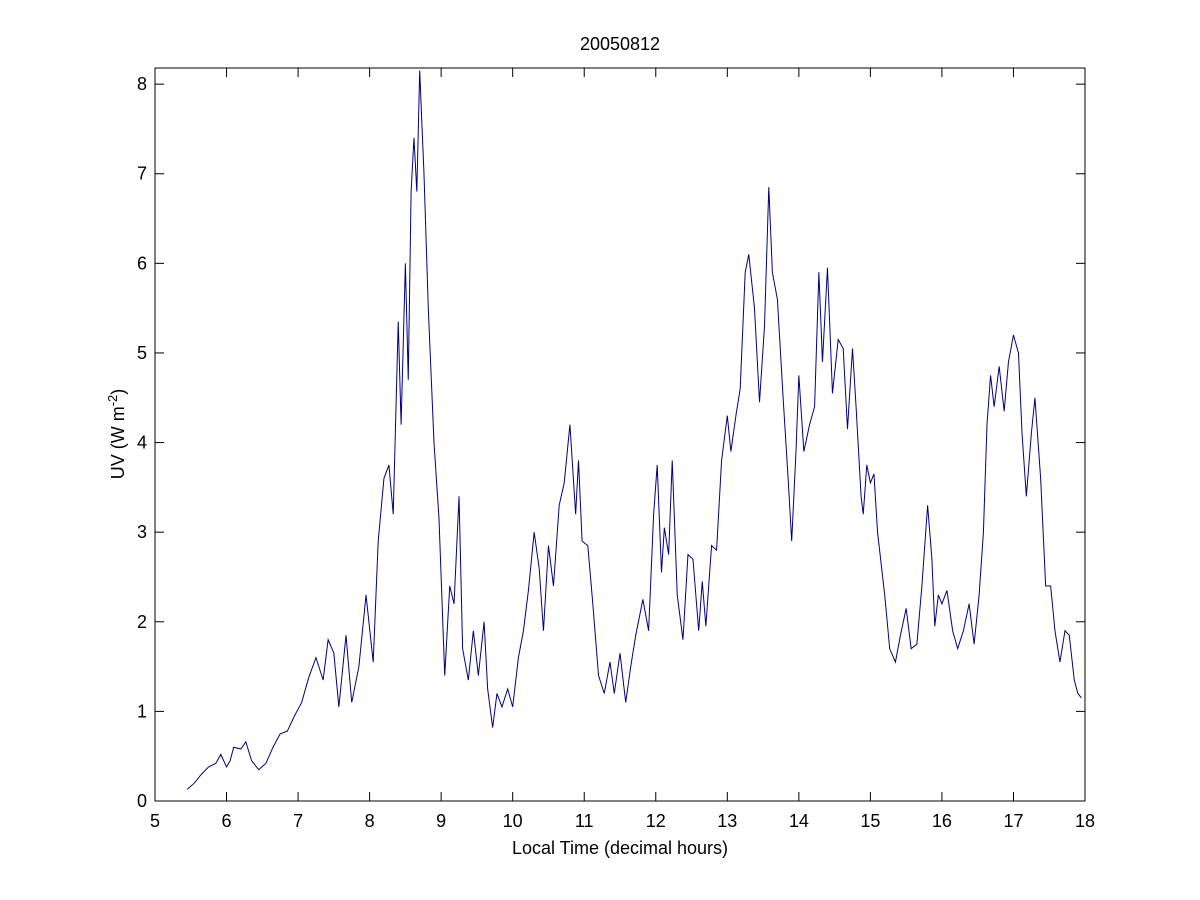 The width and height of the screenshot is (1200, 900). Describe the element at coordinates (298, 821) in the screenshot. I see `x-tick-label: 7` at that location.